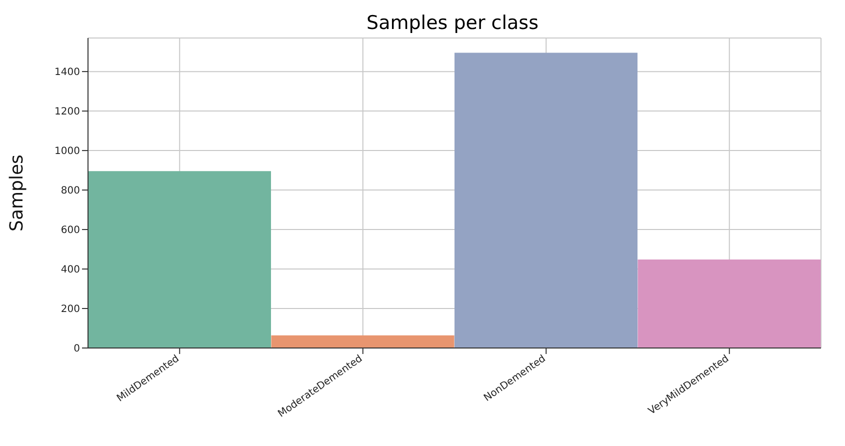 The width and height of the screenshot is (845, 446). Describe the element at coordinates (67, 72) in the screenshot. I see `y-tick-label: 1400` at that location.